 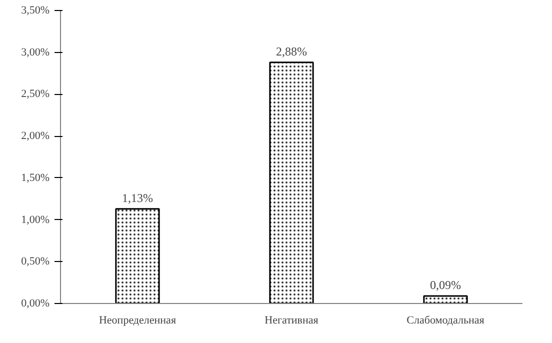 What do you see at coordinates (35, 178) in the screenshot?
I see `y-tick-label: 1,50%` at bounding box center [35, 178].